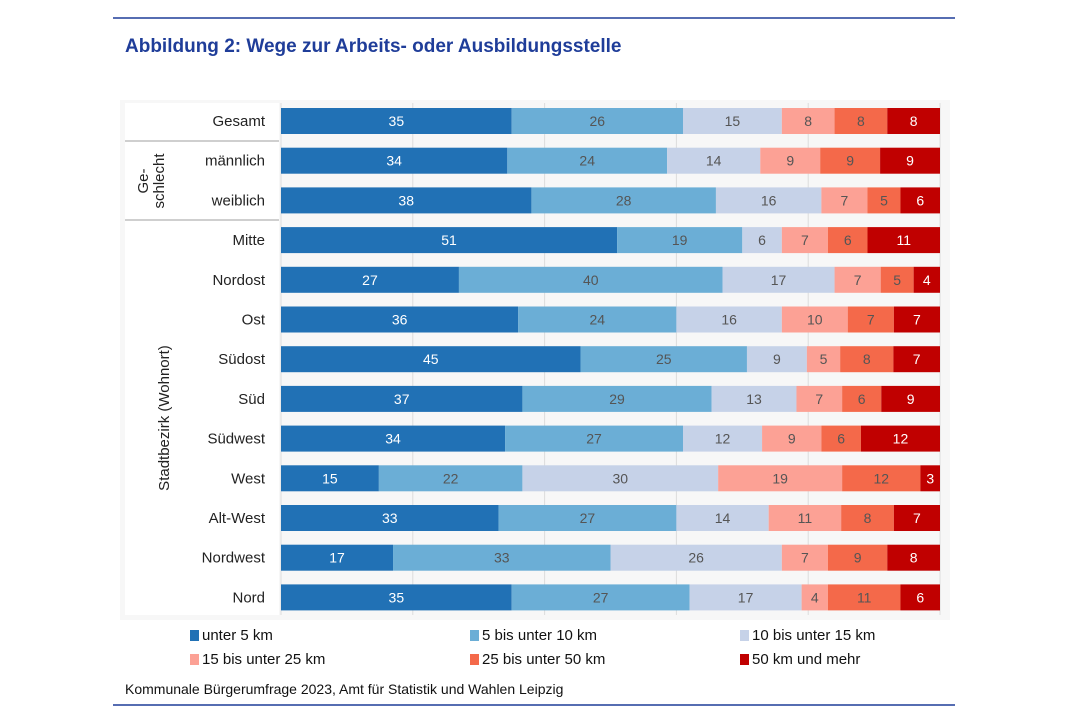 Image resolution: width=1070 pixels, height=713 pixels. What do you see at coordinates (151, 181) in the screenshot?
I see `group-label-geschlecht: Ge-schlecht` at bounding box center [151, 181].